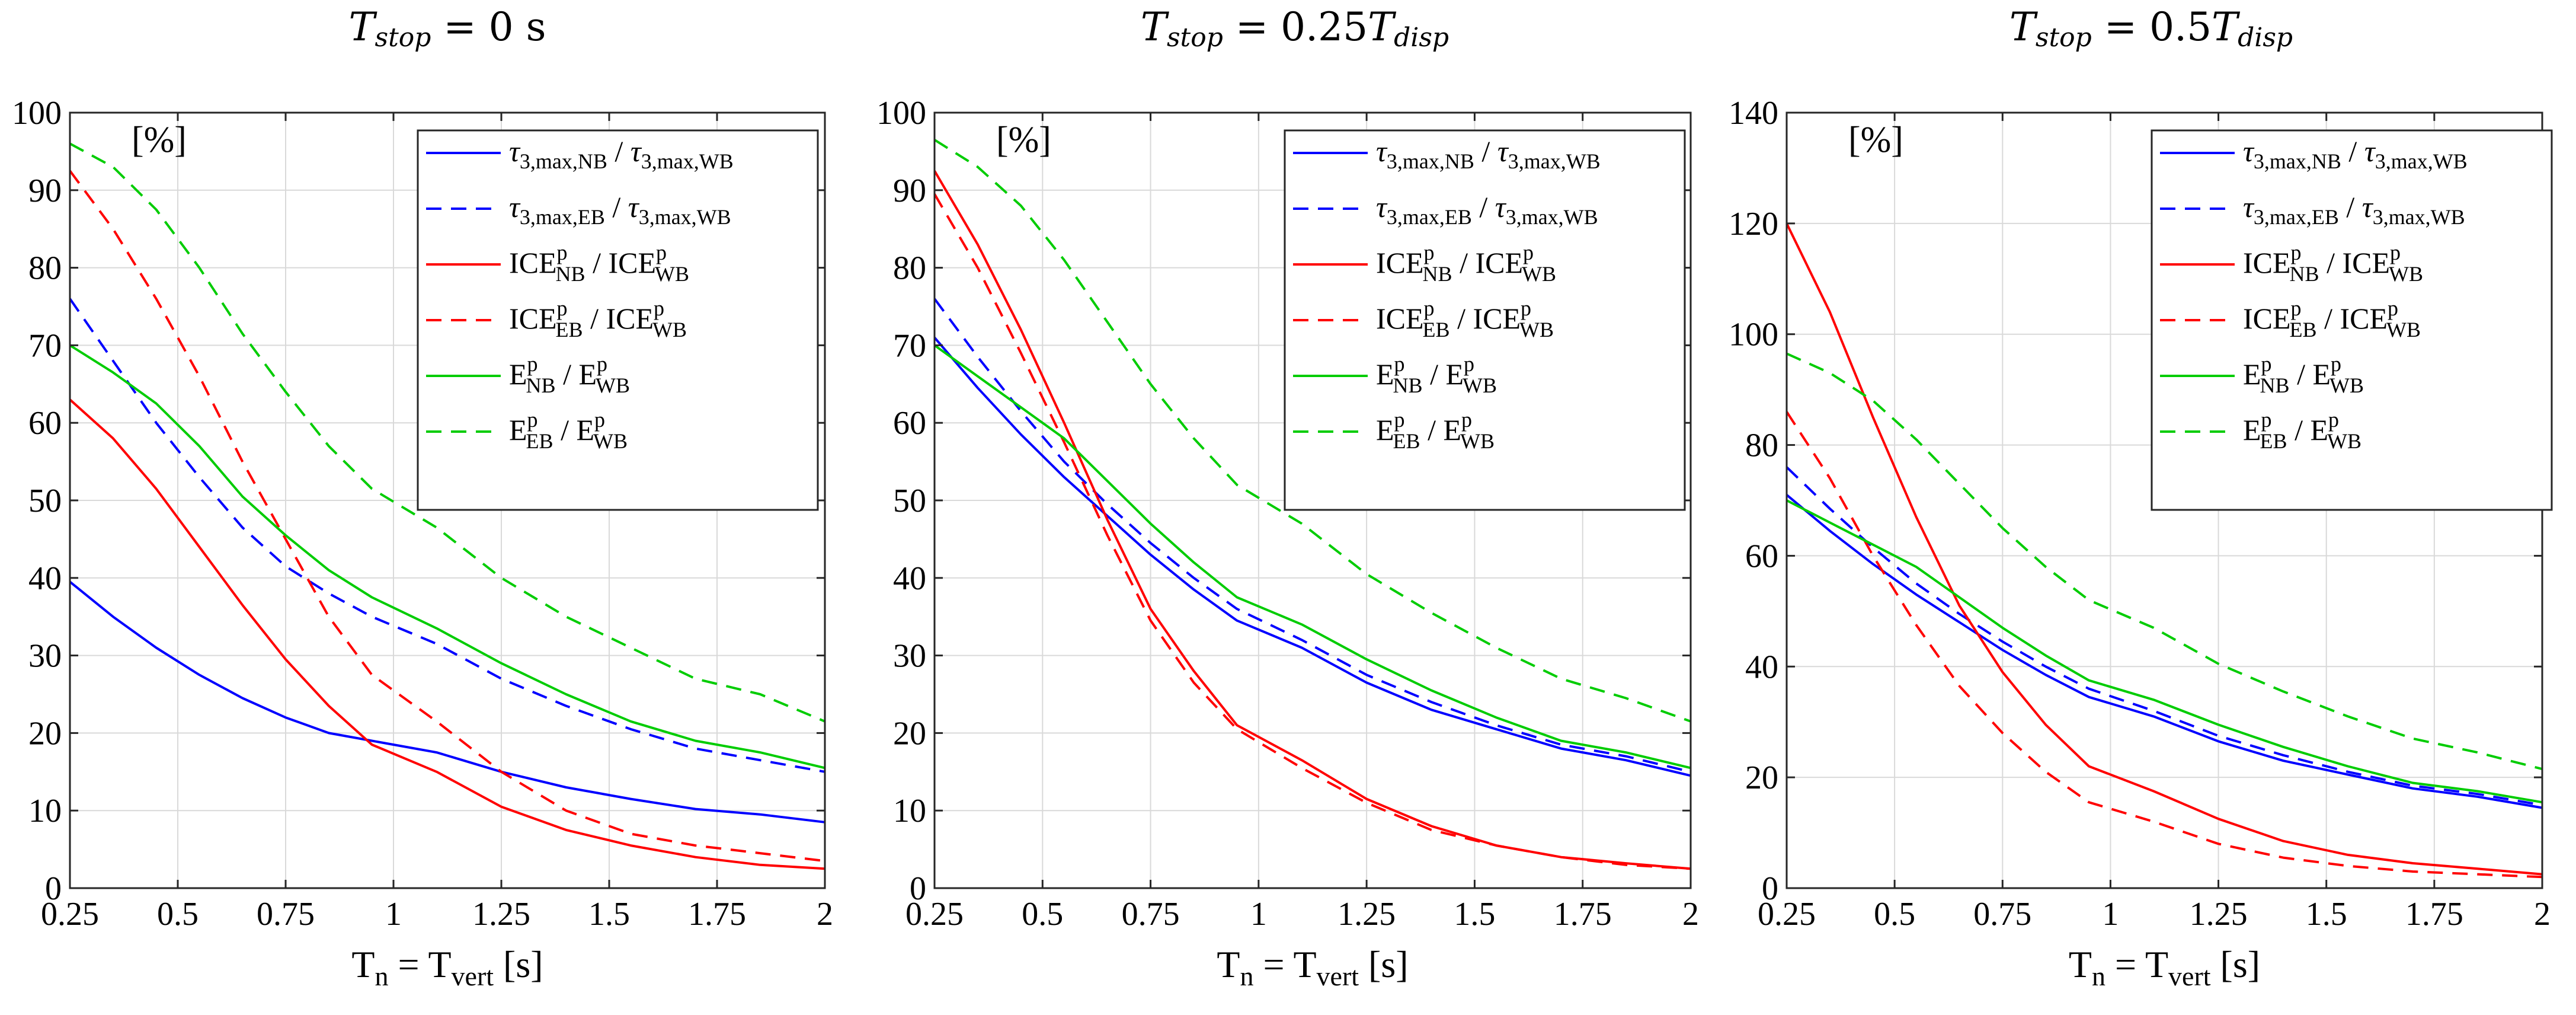 The width and height of the screenshot is (2576, 1015). I want to click on unit-label: [%], so click(159, 140).